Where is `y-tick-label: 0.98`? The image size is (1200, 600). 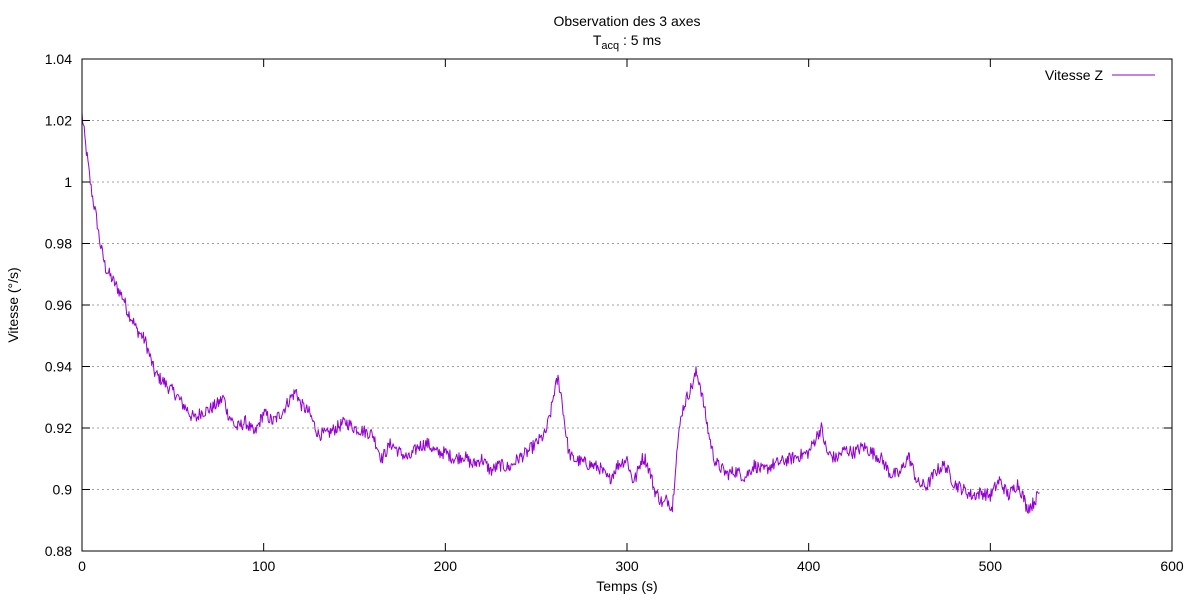
y-tick-label: 0.98 is located at coordinates (58, 244).